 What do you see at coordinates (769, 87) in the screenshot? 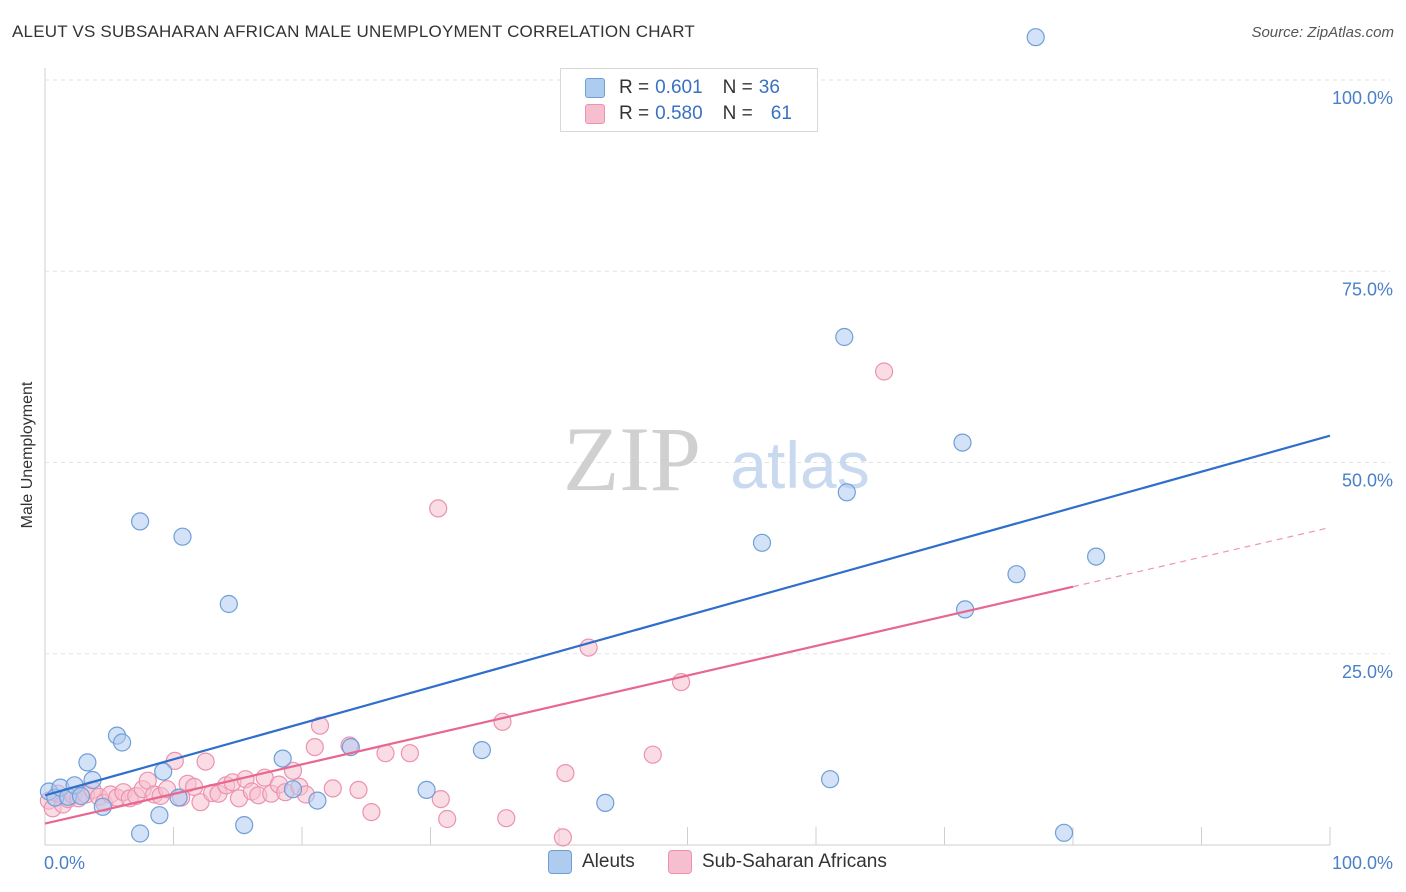
I see `legend-n-value: 36` at bounding box center [769, 87].